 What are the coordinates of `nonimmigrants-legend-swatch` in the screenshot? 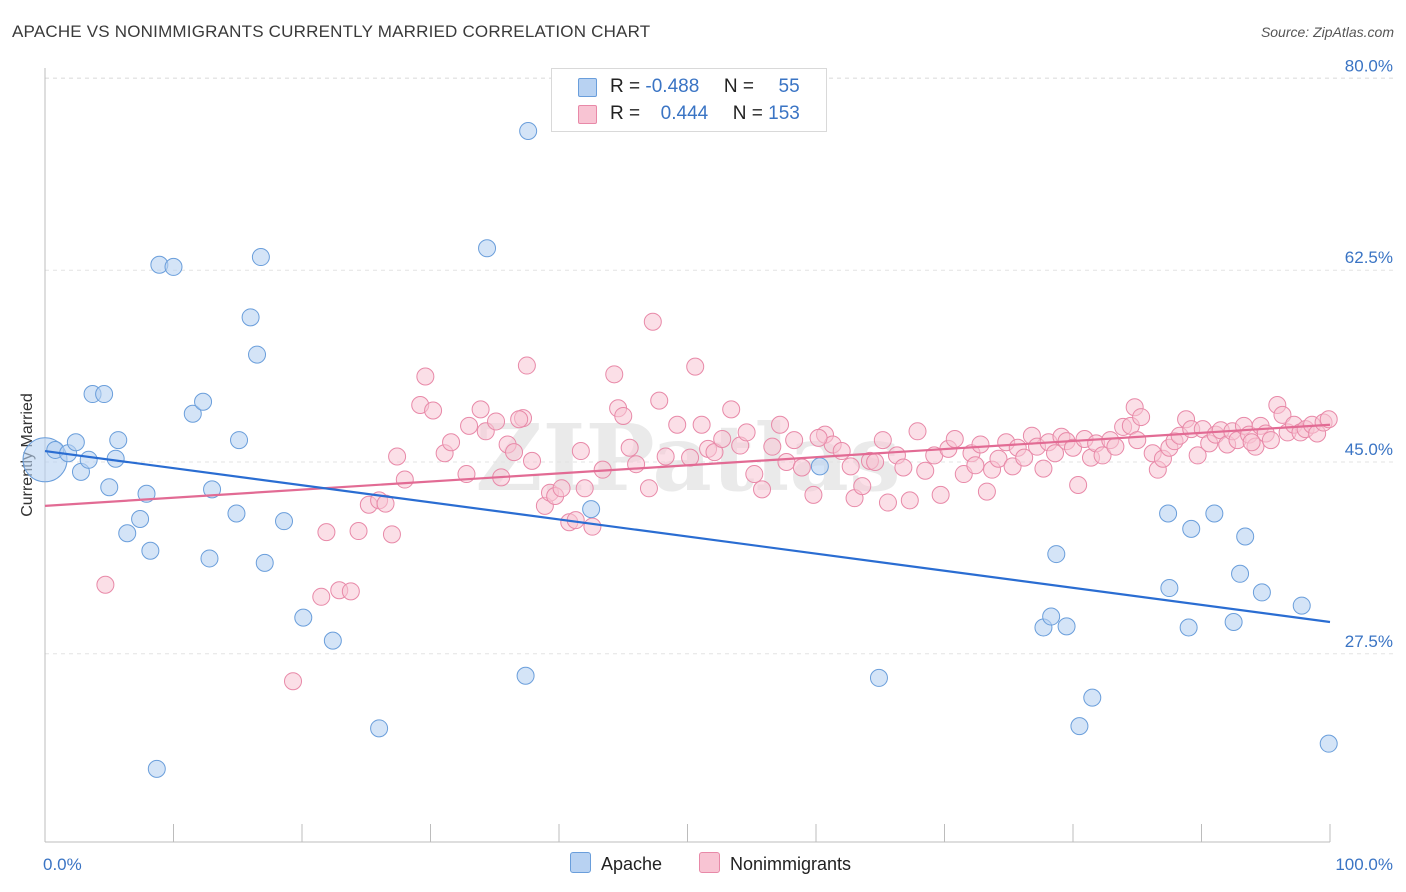 It's located at (709, 862).